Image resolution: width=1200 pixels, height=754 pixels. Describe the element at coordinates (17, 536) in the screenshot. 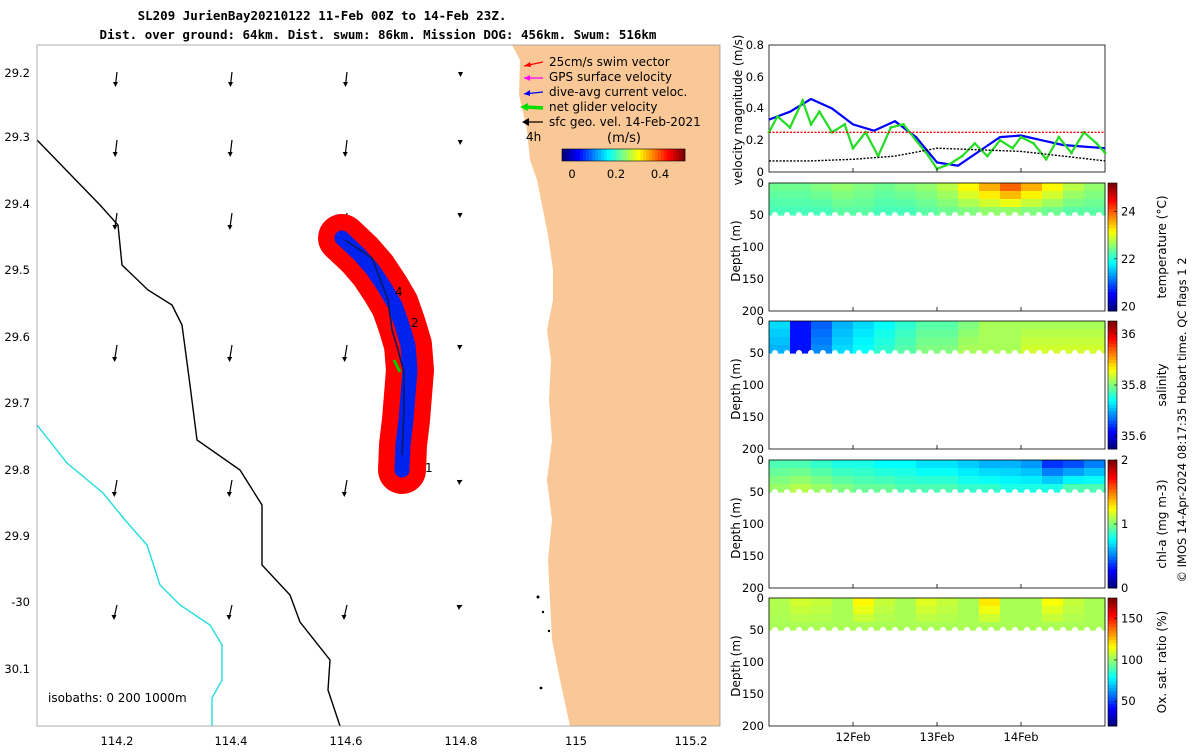

I see `map-y-tick: 29.9` at that location.